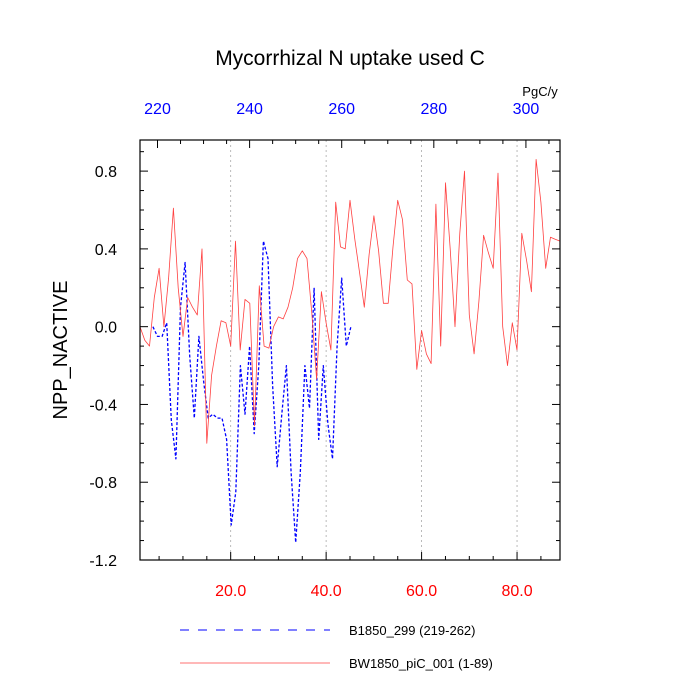 The image size is (700, 700). What do you see at coordinates (103, 405) in the screenshot?
I see `y-tick-label: -0.4` at bounding box center [103, 405].